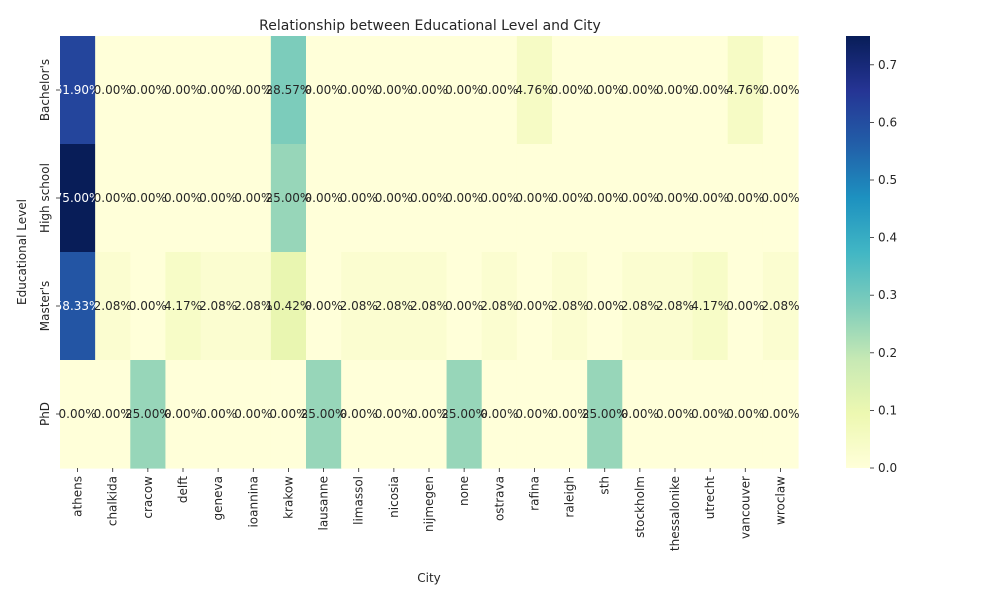  Describe the element at coordinates (640, 507) in the screenshot. I see `x-tick-label: stockholm` at that location.